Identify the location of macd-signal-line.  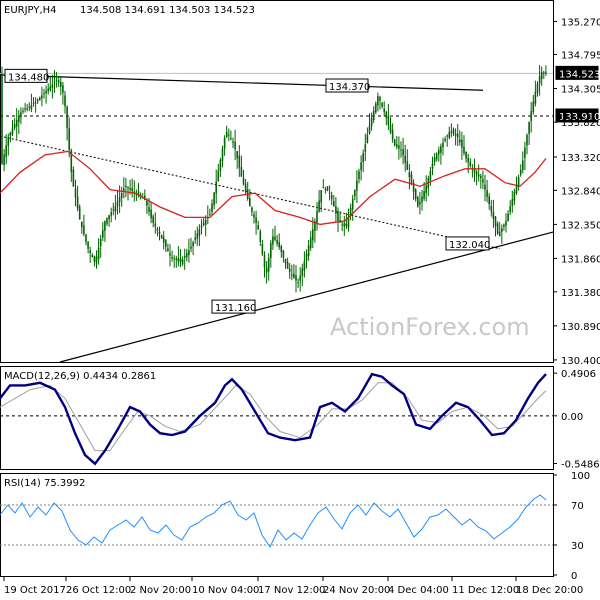
(273, 417).